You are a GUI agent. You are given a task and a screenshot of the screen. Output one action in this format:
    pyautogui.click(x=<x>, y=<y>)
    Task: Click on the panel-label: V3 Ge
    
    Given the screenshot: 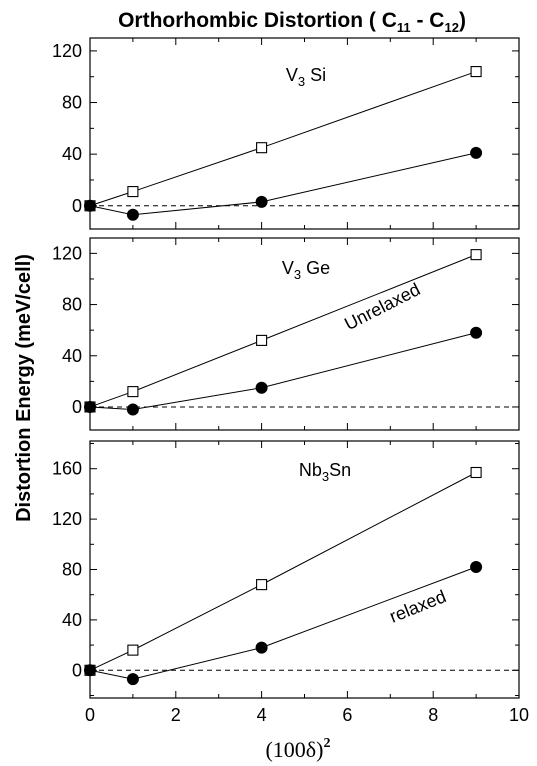 What is the action you would take?
    pyautogui.click(x=306, y=270)
    